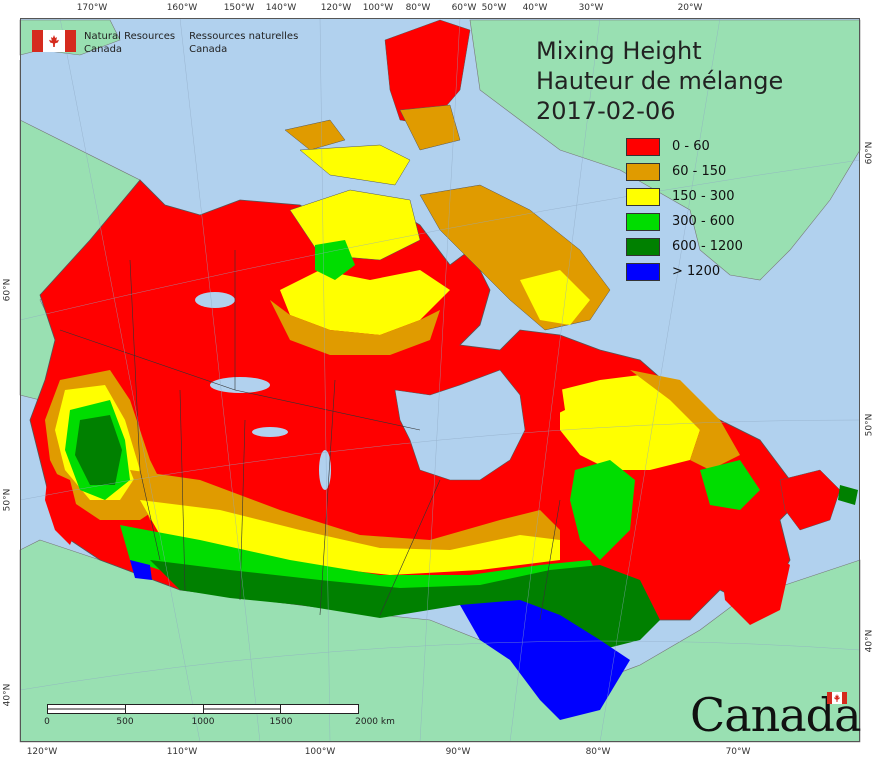 The image size is (880, 760). Describe the element at coordinates (696, 271) in the screenshot. I see `legend-label: > 1200` at that location.